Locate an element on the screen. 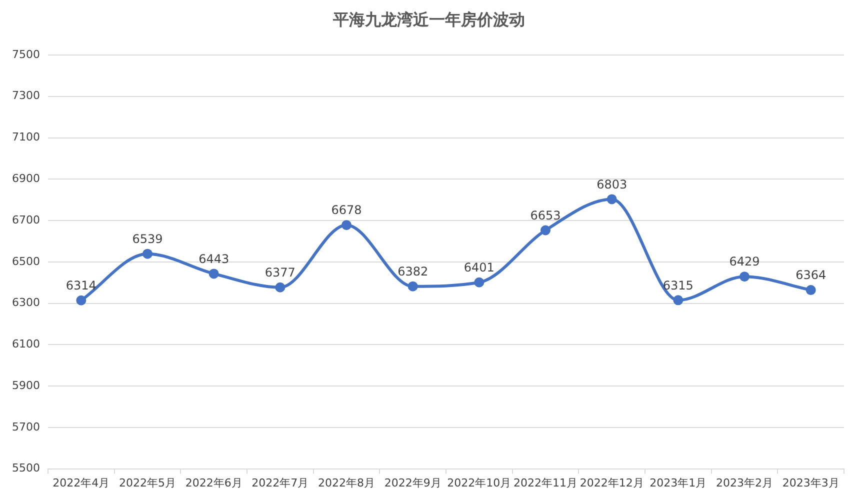 This screenshot has width=858, height=497. data-label: 6314 is located at coordinates (81, 285).